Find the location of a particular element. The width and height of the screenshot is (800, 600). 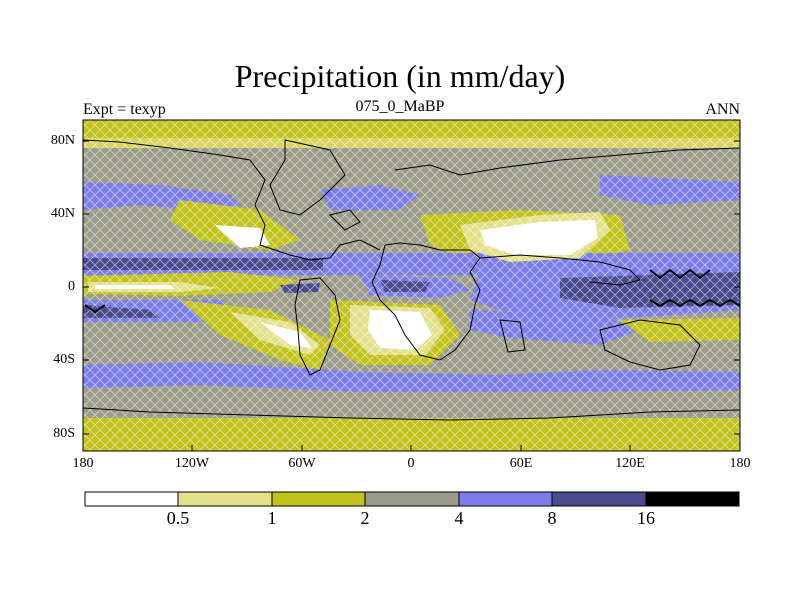

season-label: ANN is located at coordinates (722, 109).